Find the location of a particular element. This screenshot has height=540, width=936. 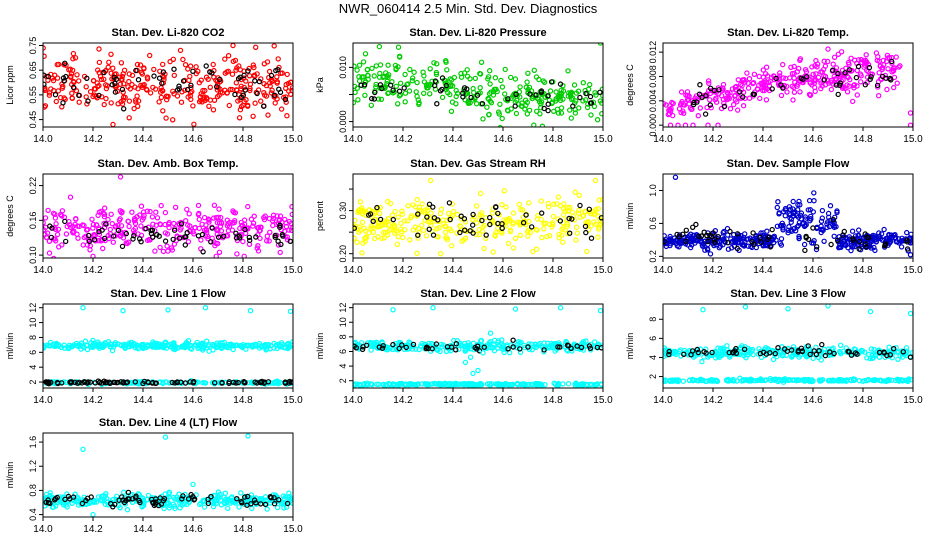

y-tick-label: 0.75 is located at coordinates (33, 46).